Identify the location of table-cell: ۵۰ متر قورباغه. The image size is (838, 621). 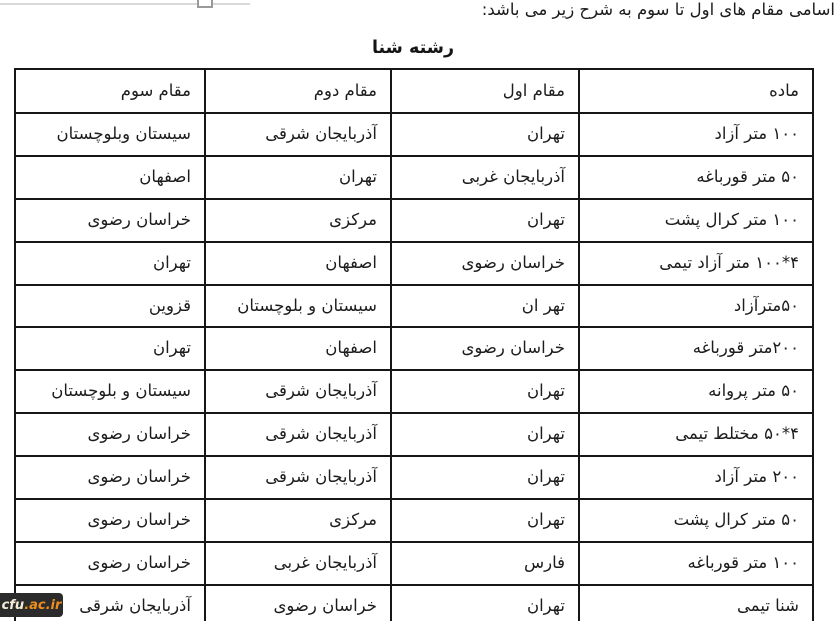
(696, 177).